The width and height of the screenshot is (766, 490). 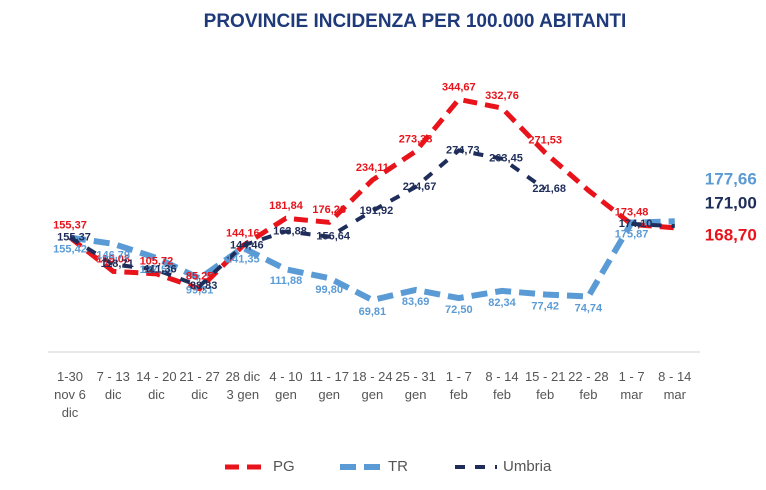 I want to click on x-tick-label: 4 - 10 gen, so click(x=285, y=385).